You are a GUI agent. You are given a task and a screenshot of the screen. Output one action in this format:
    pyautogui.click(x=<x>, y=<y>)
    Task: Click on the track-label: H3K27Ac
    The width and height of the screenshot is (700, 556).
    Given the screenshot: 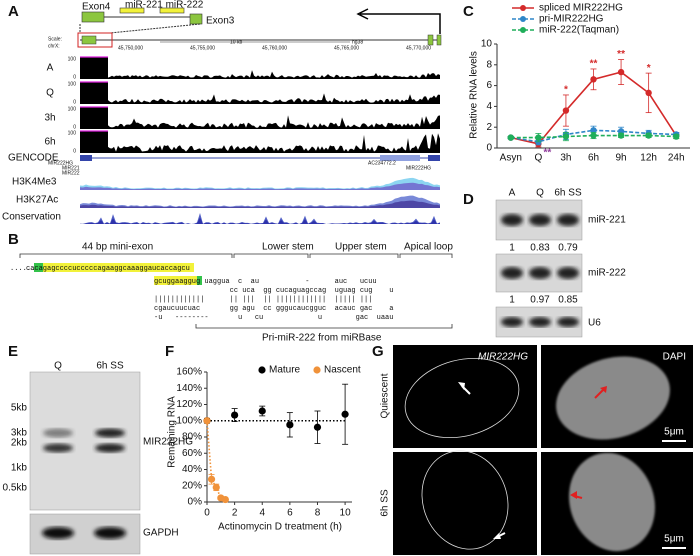 What is the action you would take?
    pyautogui.click(x=37, y=200)
    